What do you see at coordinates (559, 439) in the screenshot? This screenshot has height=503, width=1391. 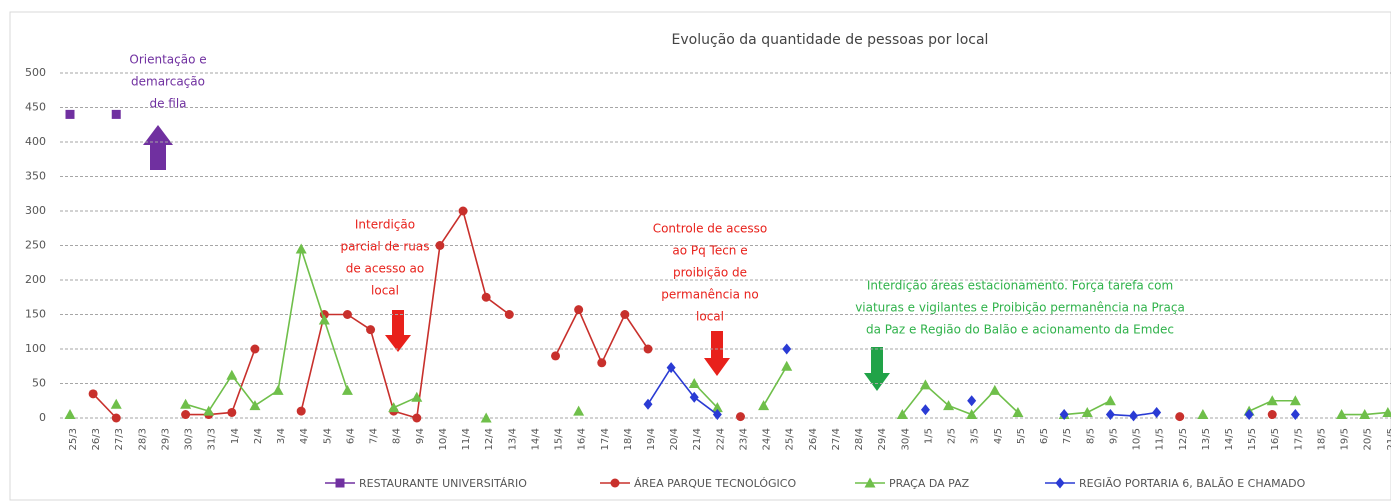 I see `x-tick-label: 15/4` at bounding box center [559, 439].